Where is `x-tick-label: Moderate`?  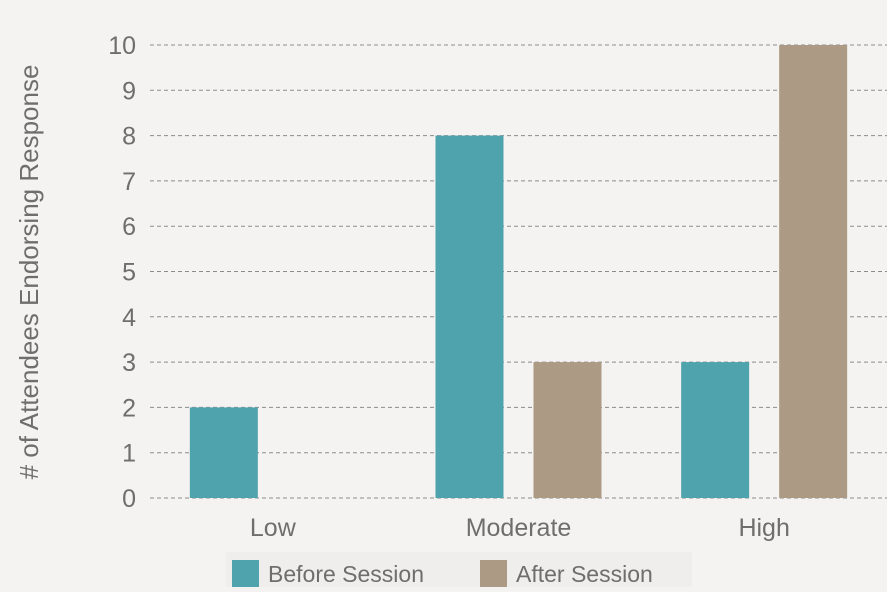
x-tick-label: Moderate is located at coordinates (519, 528).